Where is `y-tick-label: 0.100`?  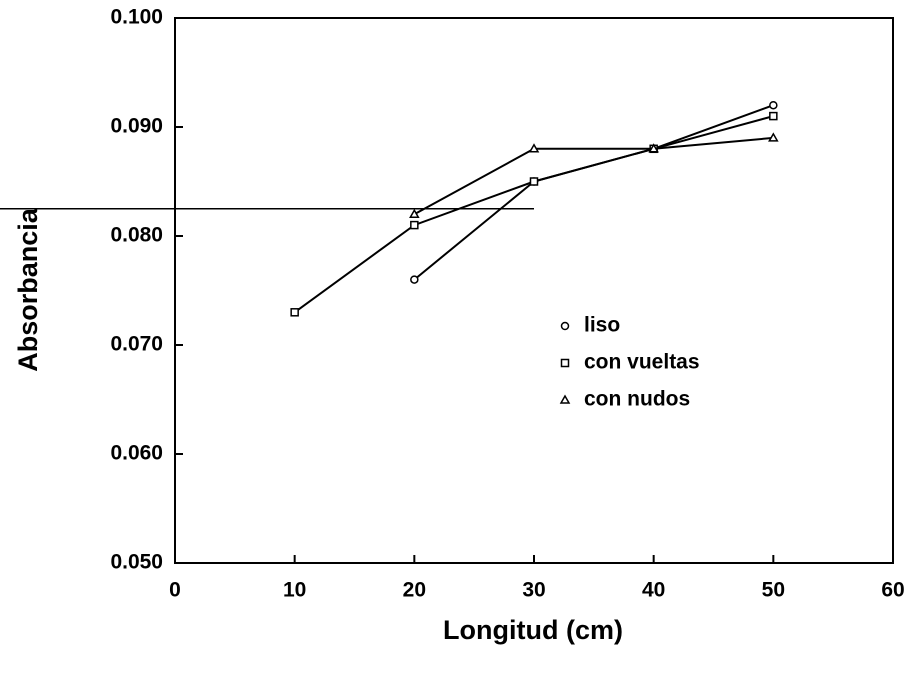
y-tick-label: 0.100 is located at coordinates (136, 17).